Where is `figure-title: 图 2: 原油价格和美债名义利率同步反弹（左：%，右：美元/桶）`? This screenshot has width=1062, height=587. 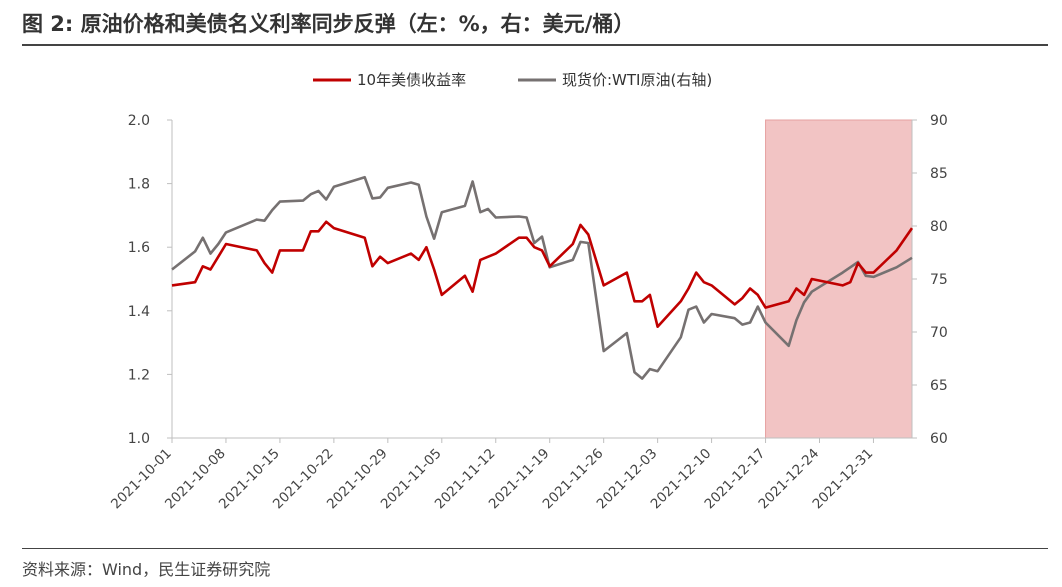
figure-title: 图 2: 原油价格和美债名义利率同步反弹（左：%，右：美元/桶） is located at coordinates (328, 24).